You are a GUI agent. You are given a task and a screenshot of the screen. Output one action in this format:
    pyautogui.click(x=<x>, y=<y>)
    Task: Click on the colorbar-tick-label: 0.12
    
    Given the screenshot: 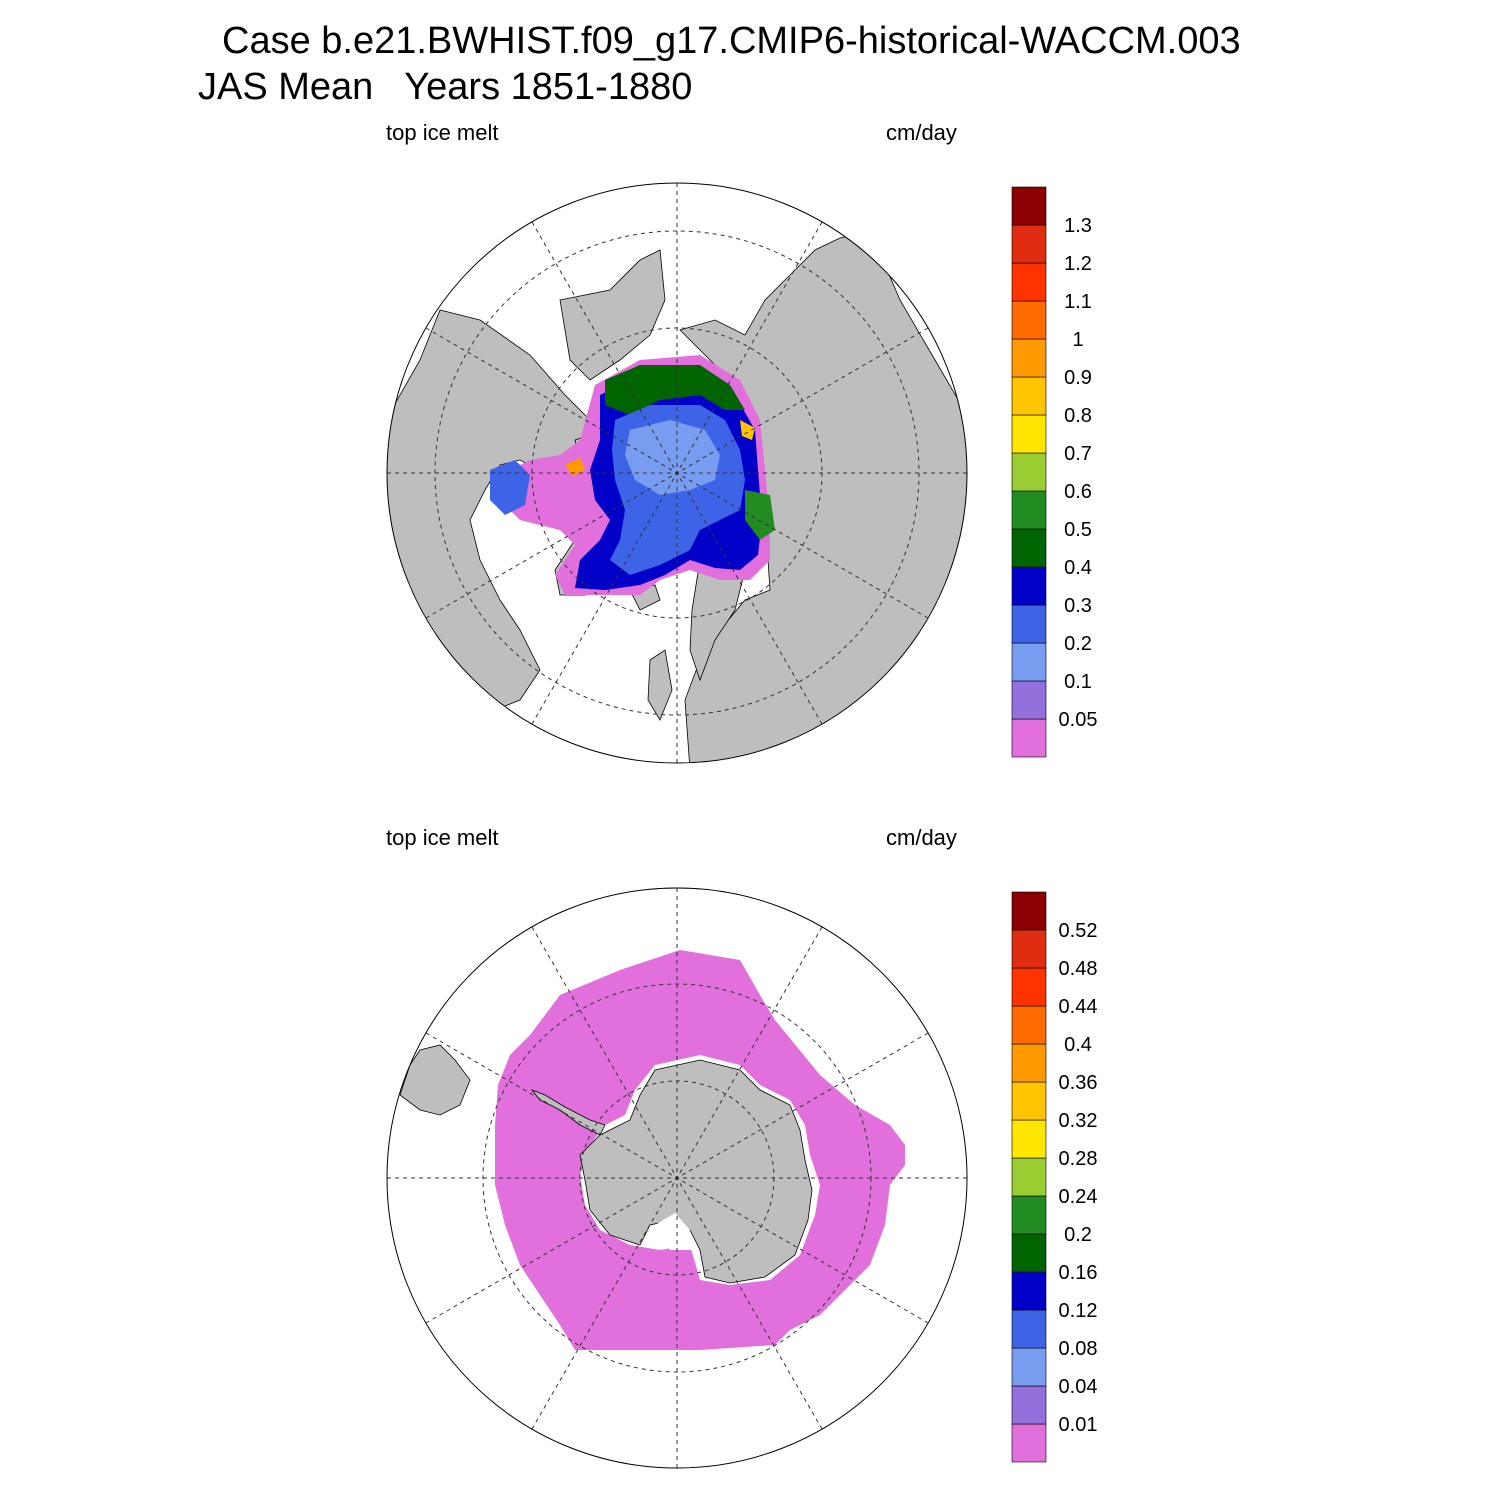 What is the action you would take?
    pyautogui.click(x=1078, y=1311)
    